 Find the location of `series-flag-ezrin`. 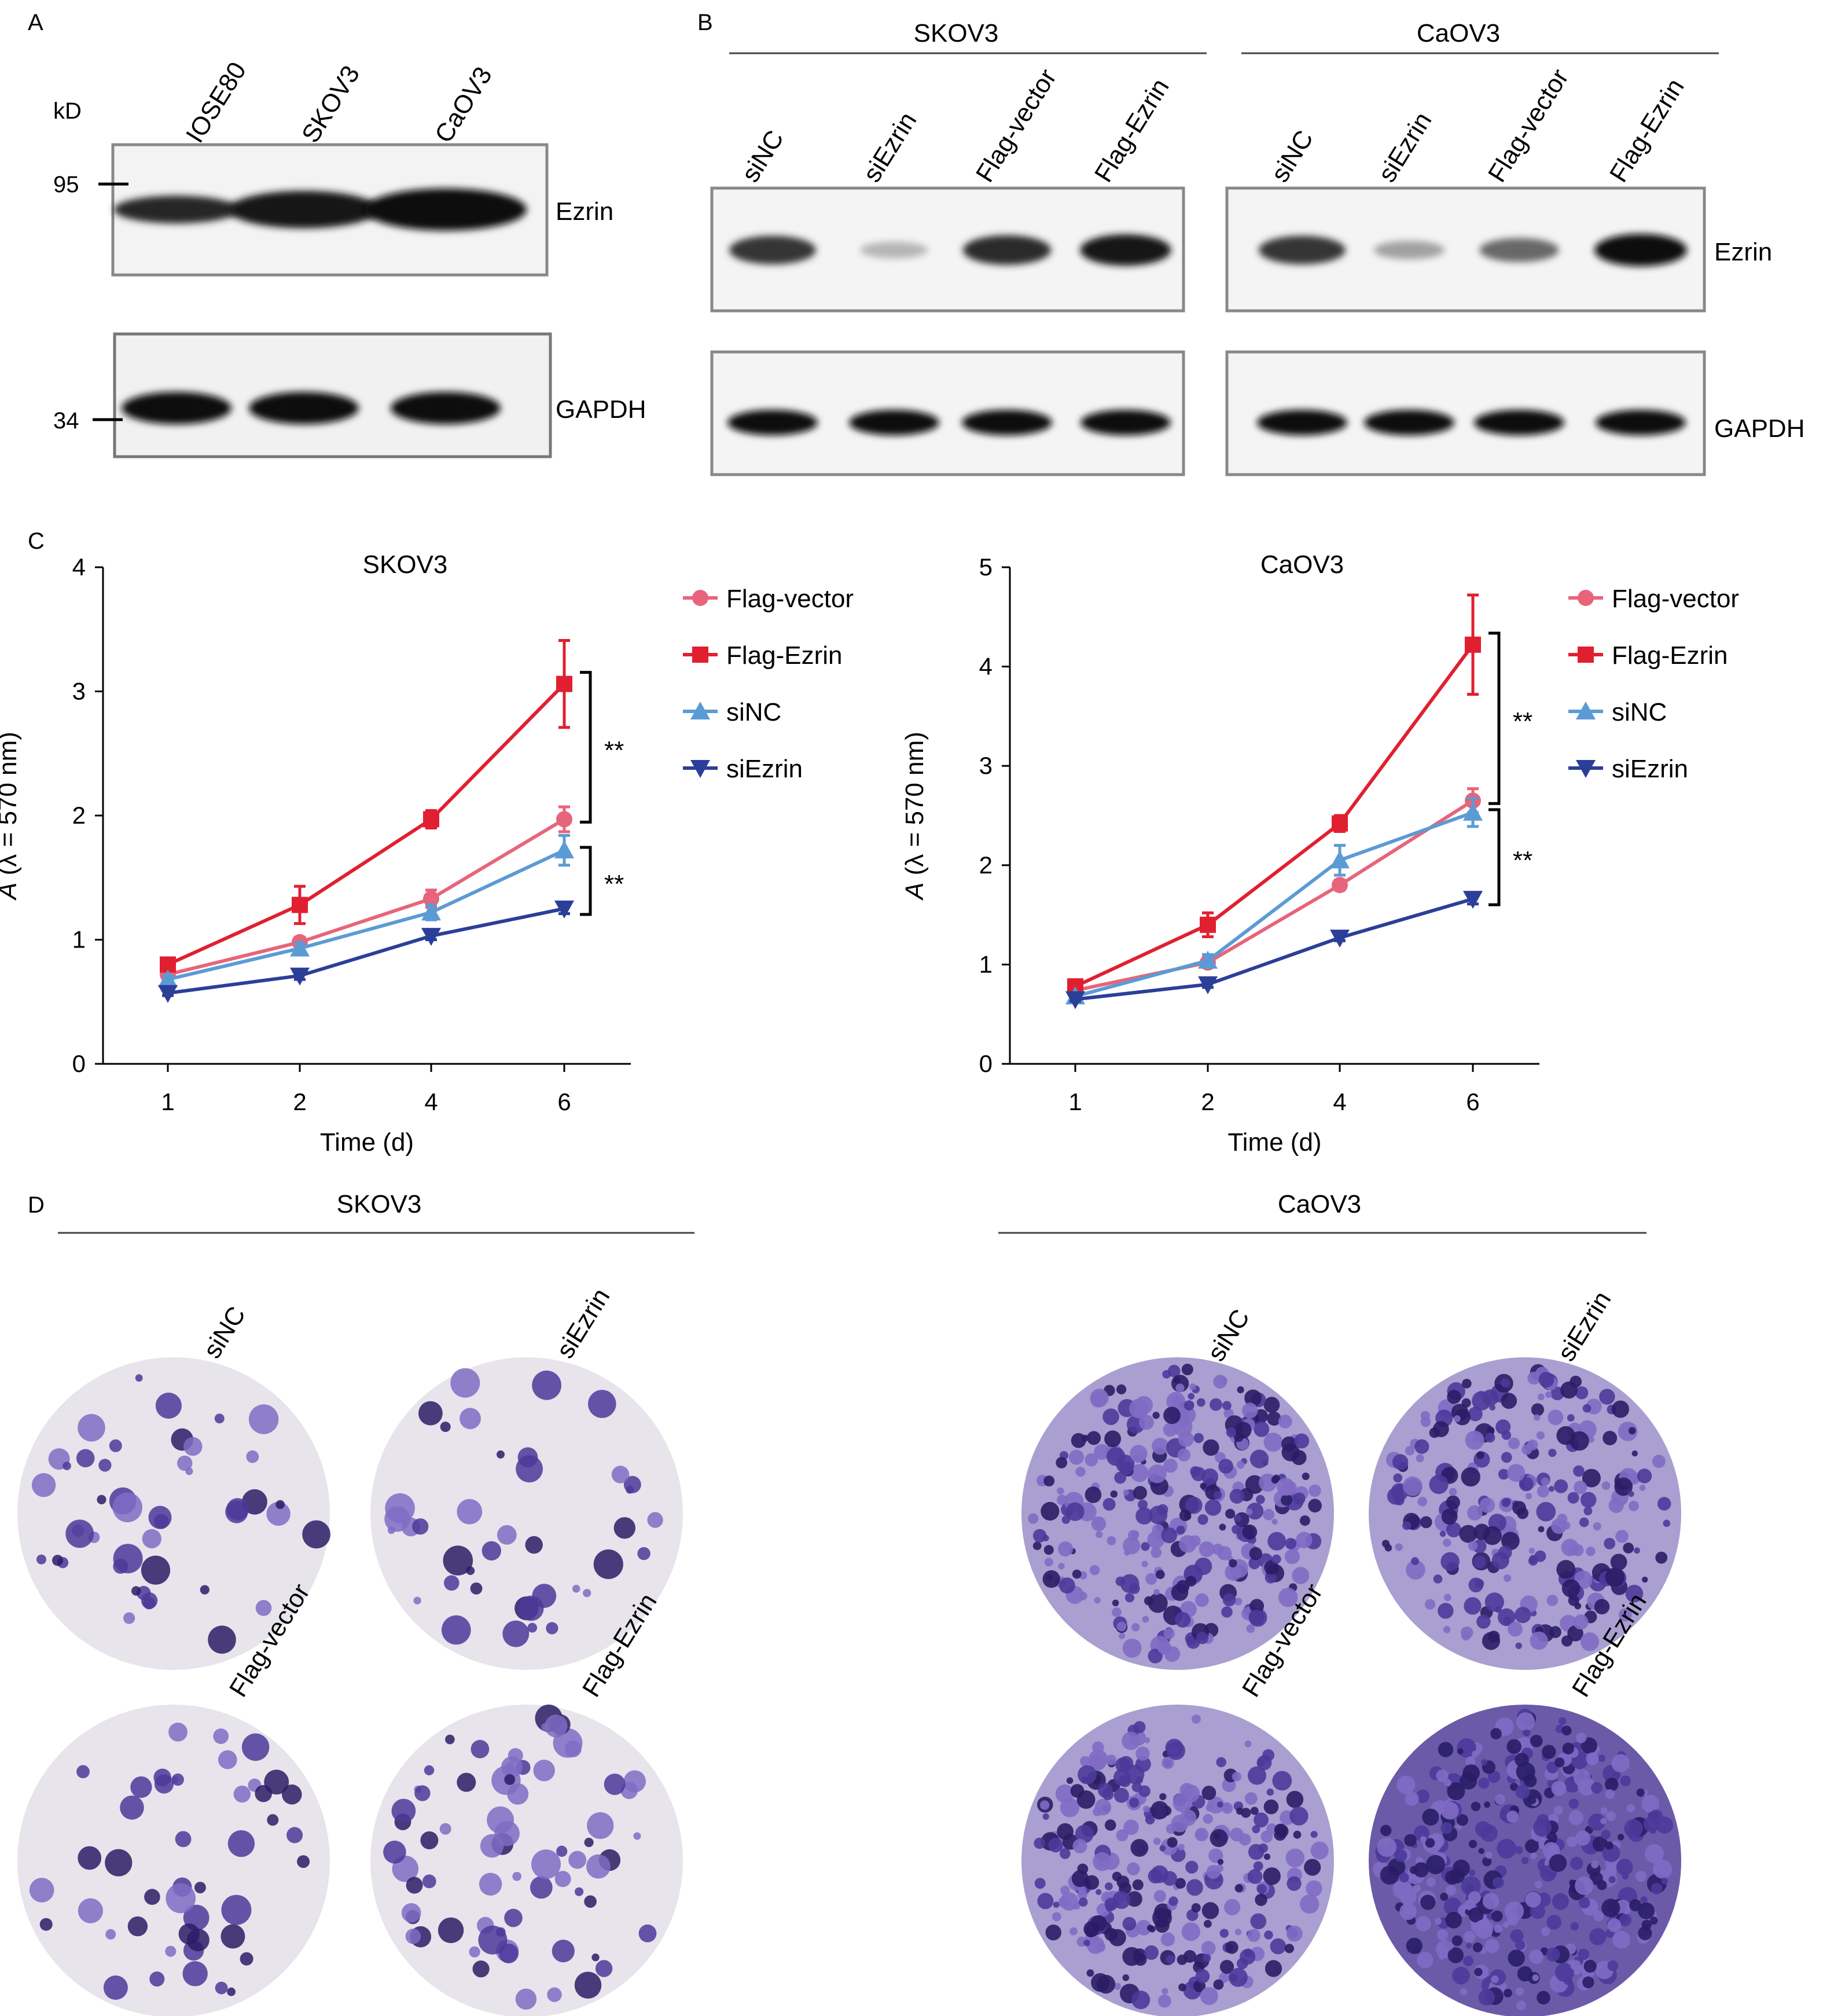

series-flag-ezrin is located at coordinates (1274, 794).